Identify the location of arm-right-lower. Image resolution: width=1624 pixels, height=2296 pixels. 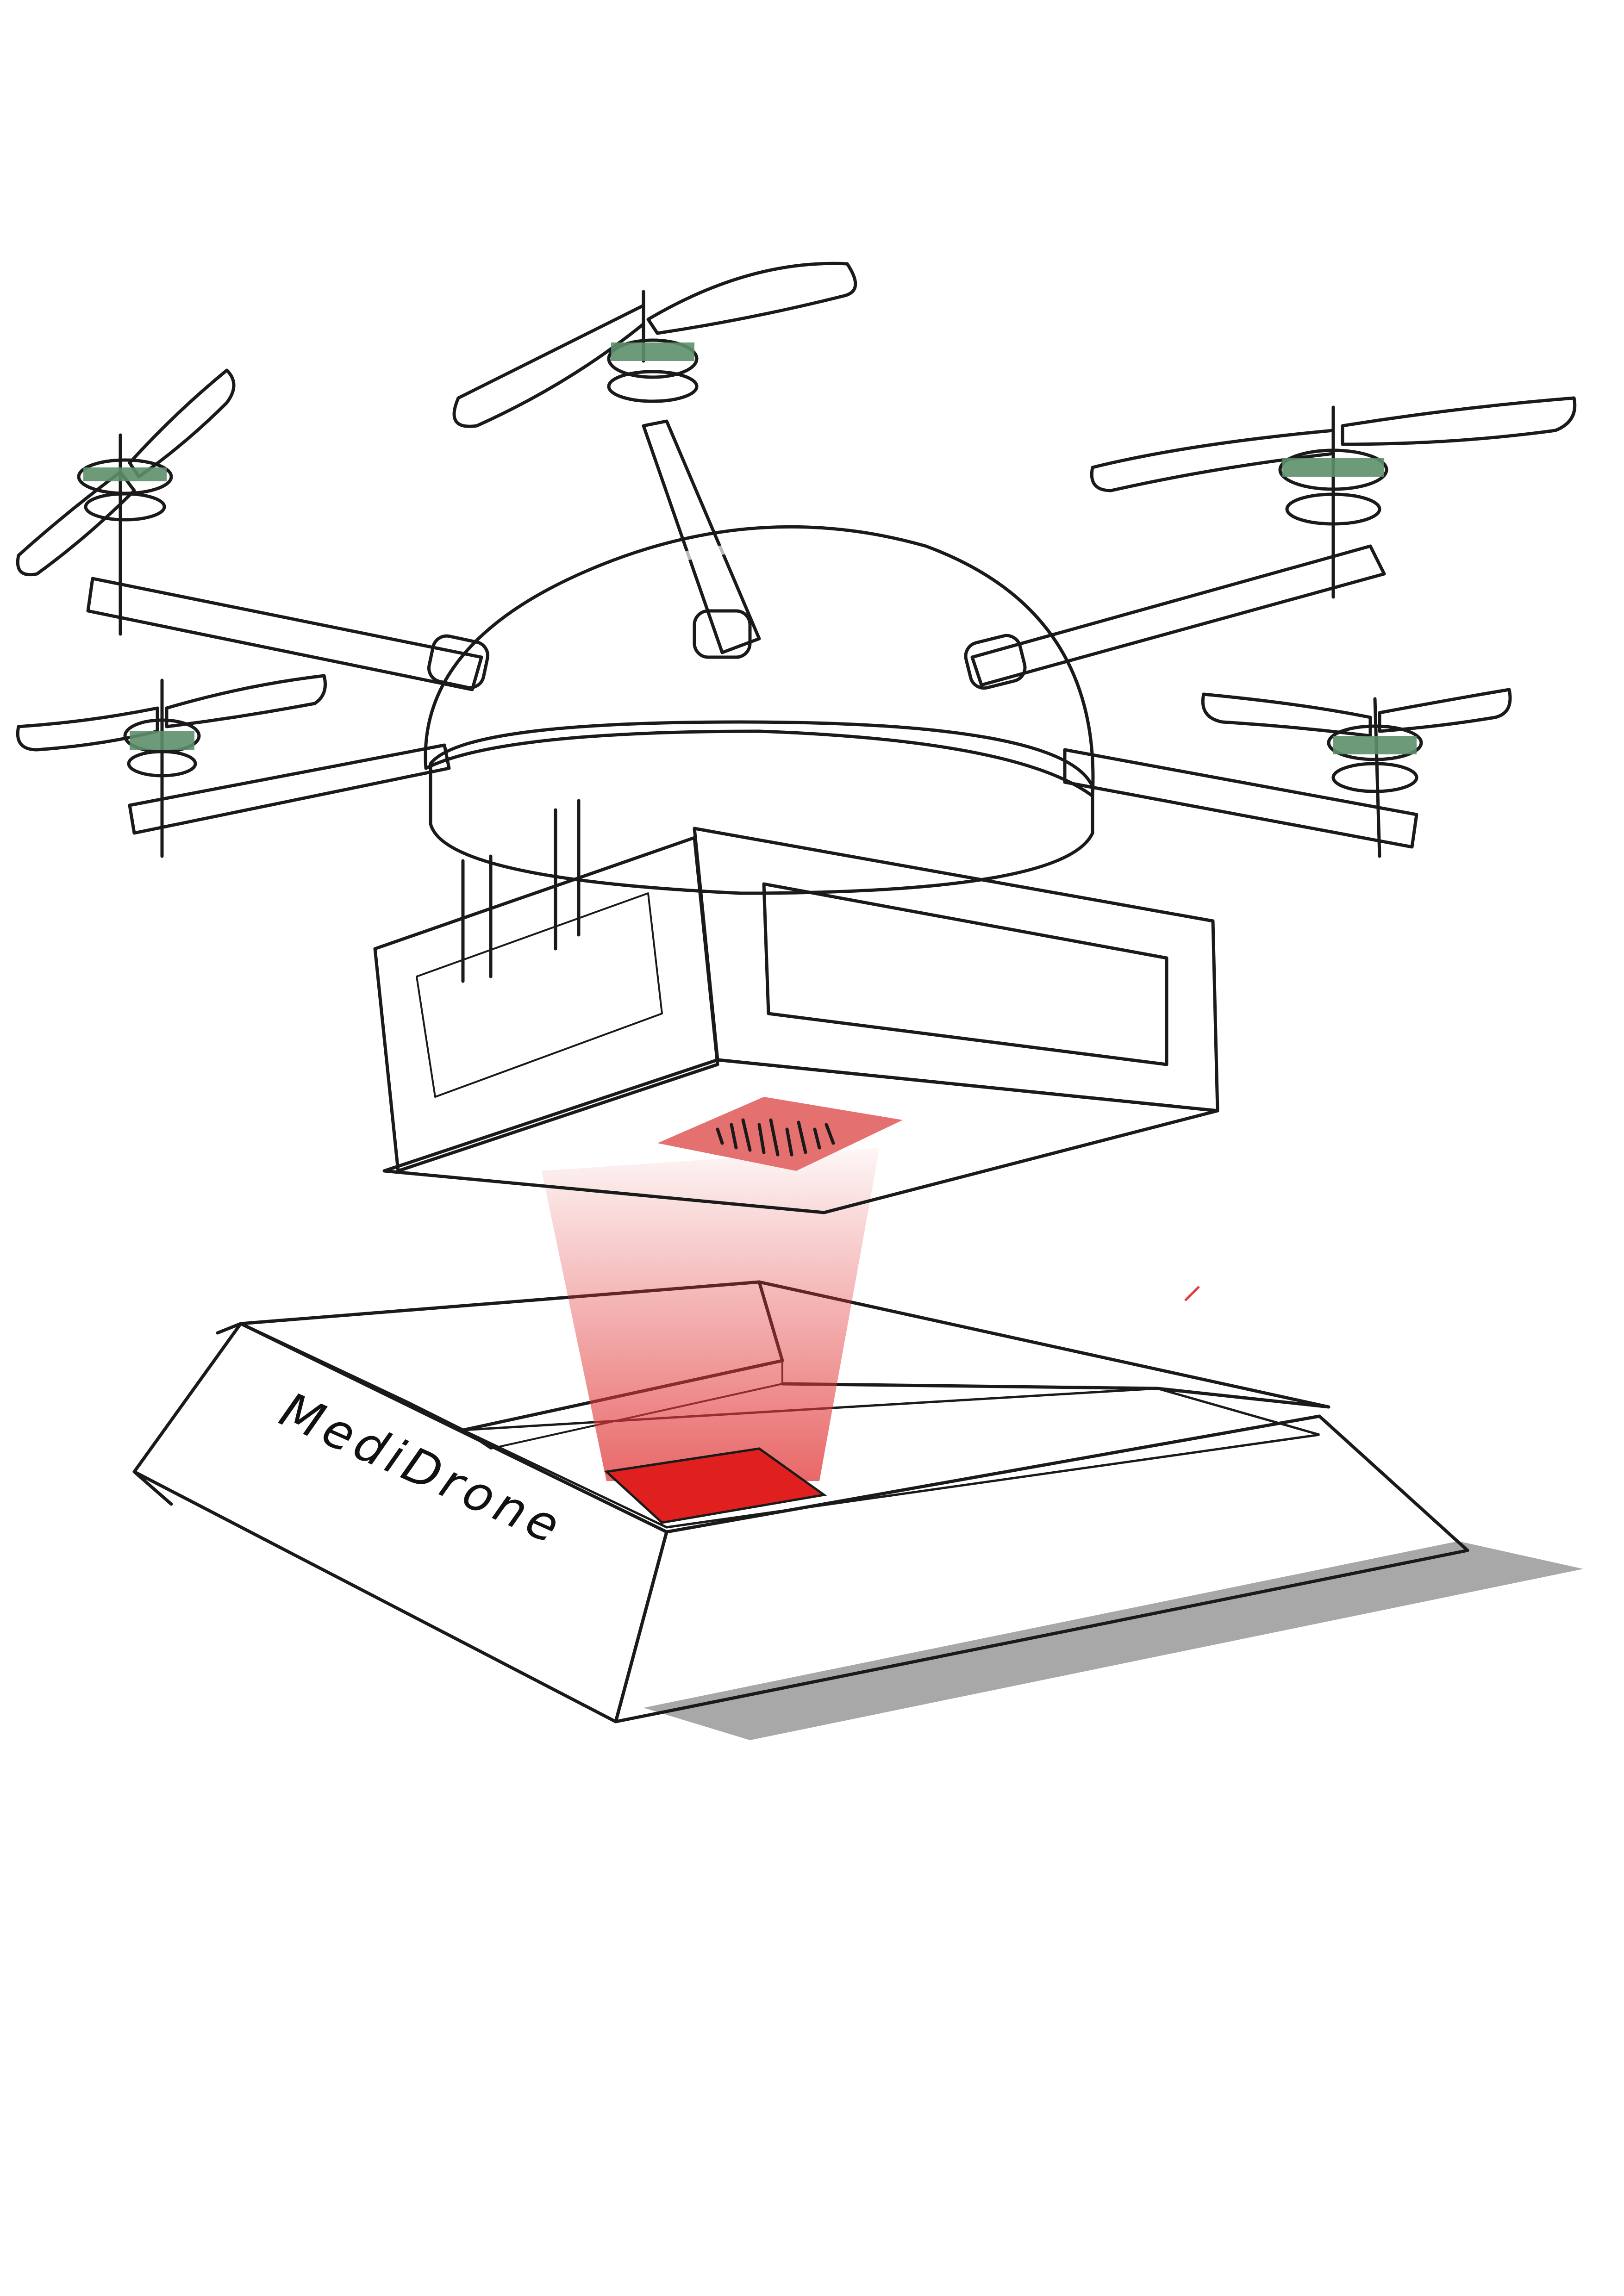
(1240, 798).